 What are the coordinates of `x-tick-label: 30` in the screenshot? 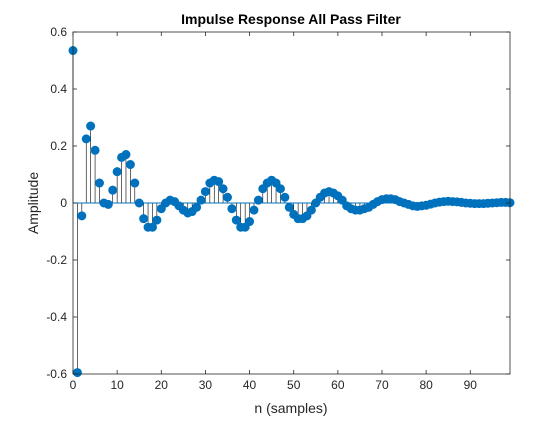 It's located at (206, 385).